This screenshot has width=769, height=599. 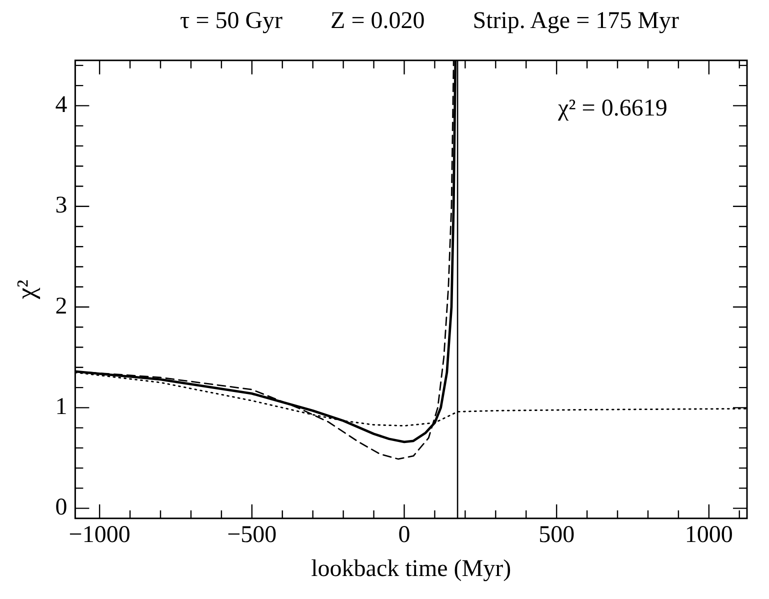 I want to click on chart-title: τ = 50 Gyr Z = 0.020 Strip. Age = 175 Myr, so click(x=429, y=22).